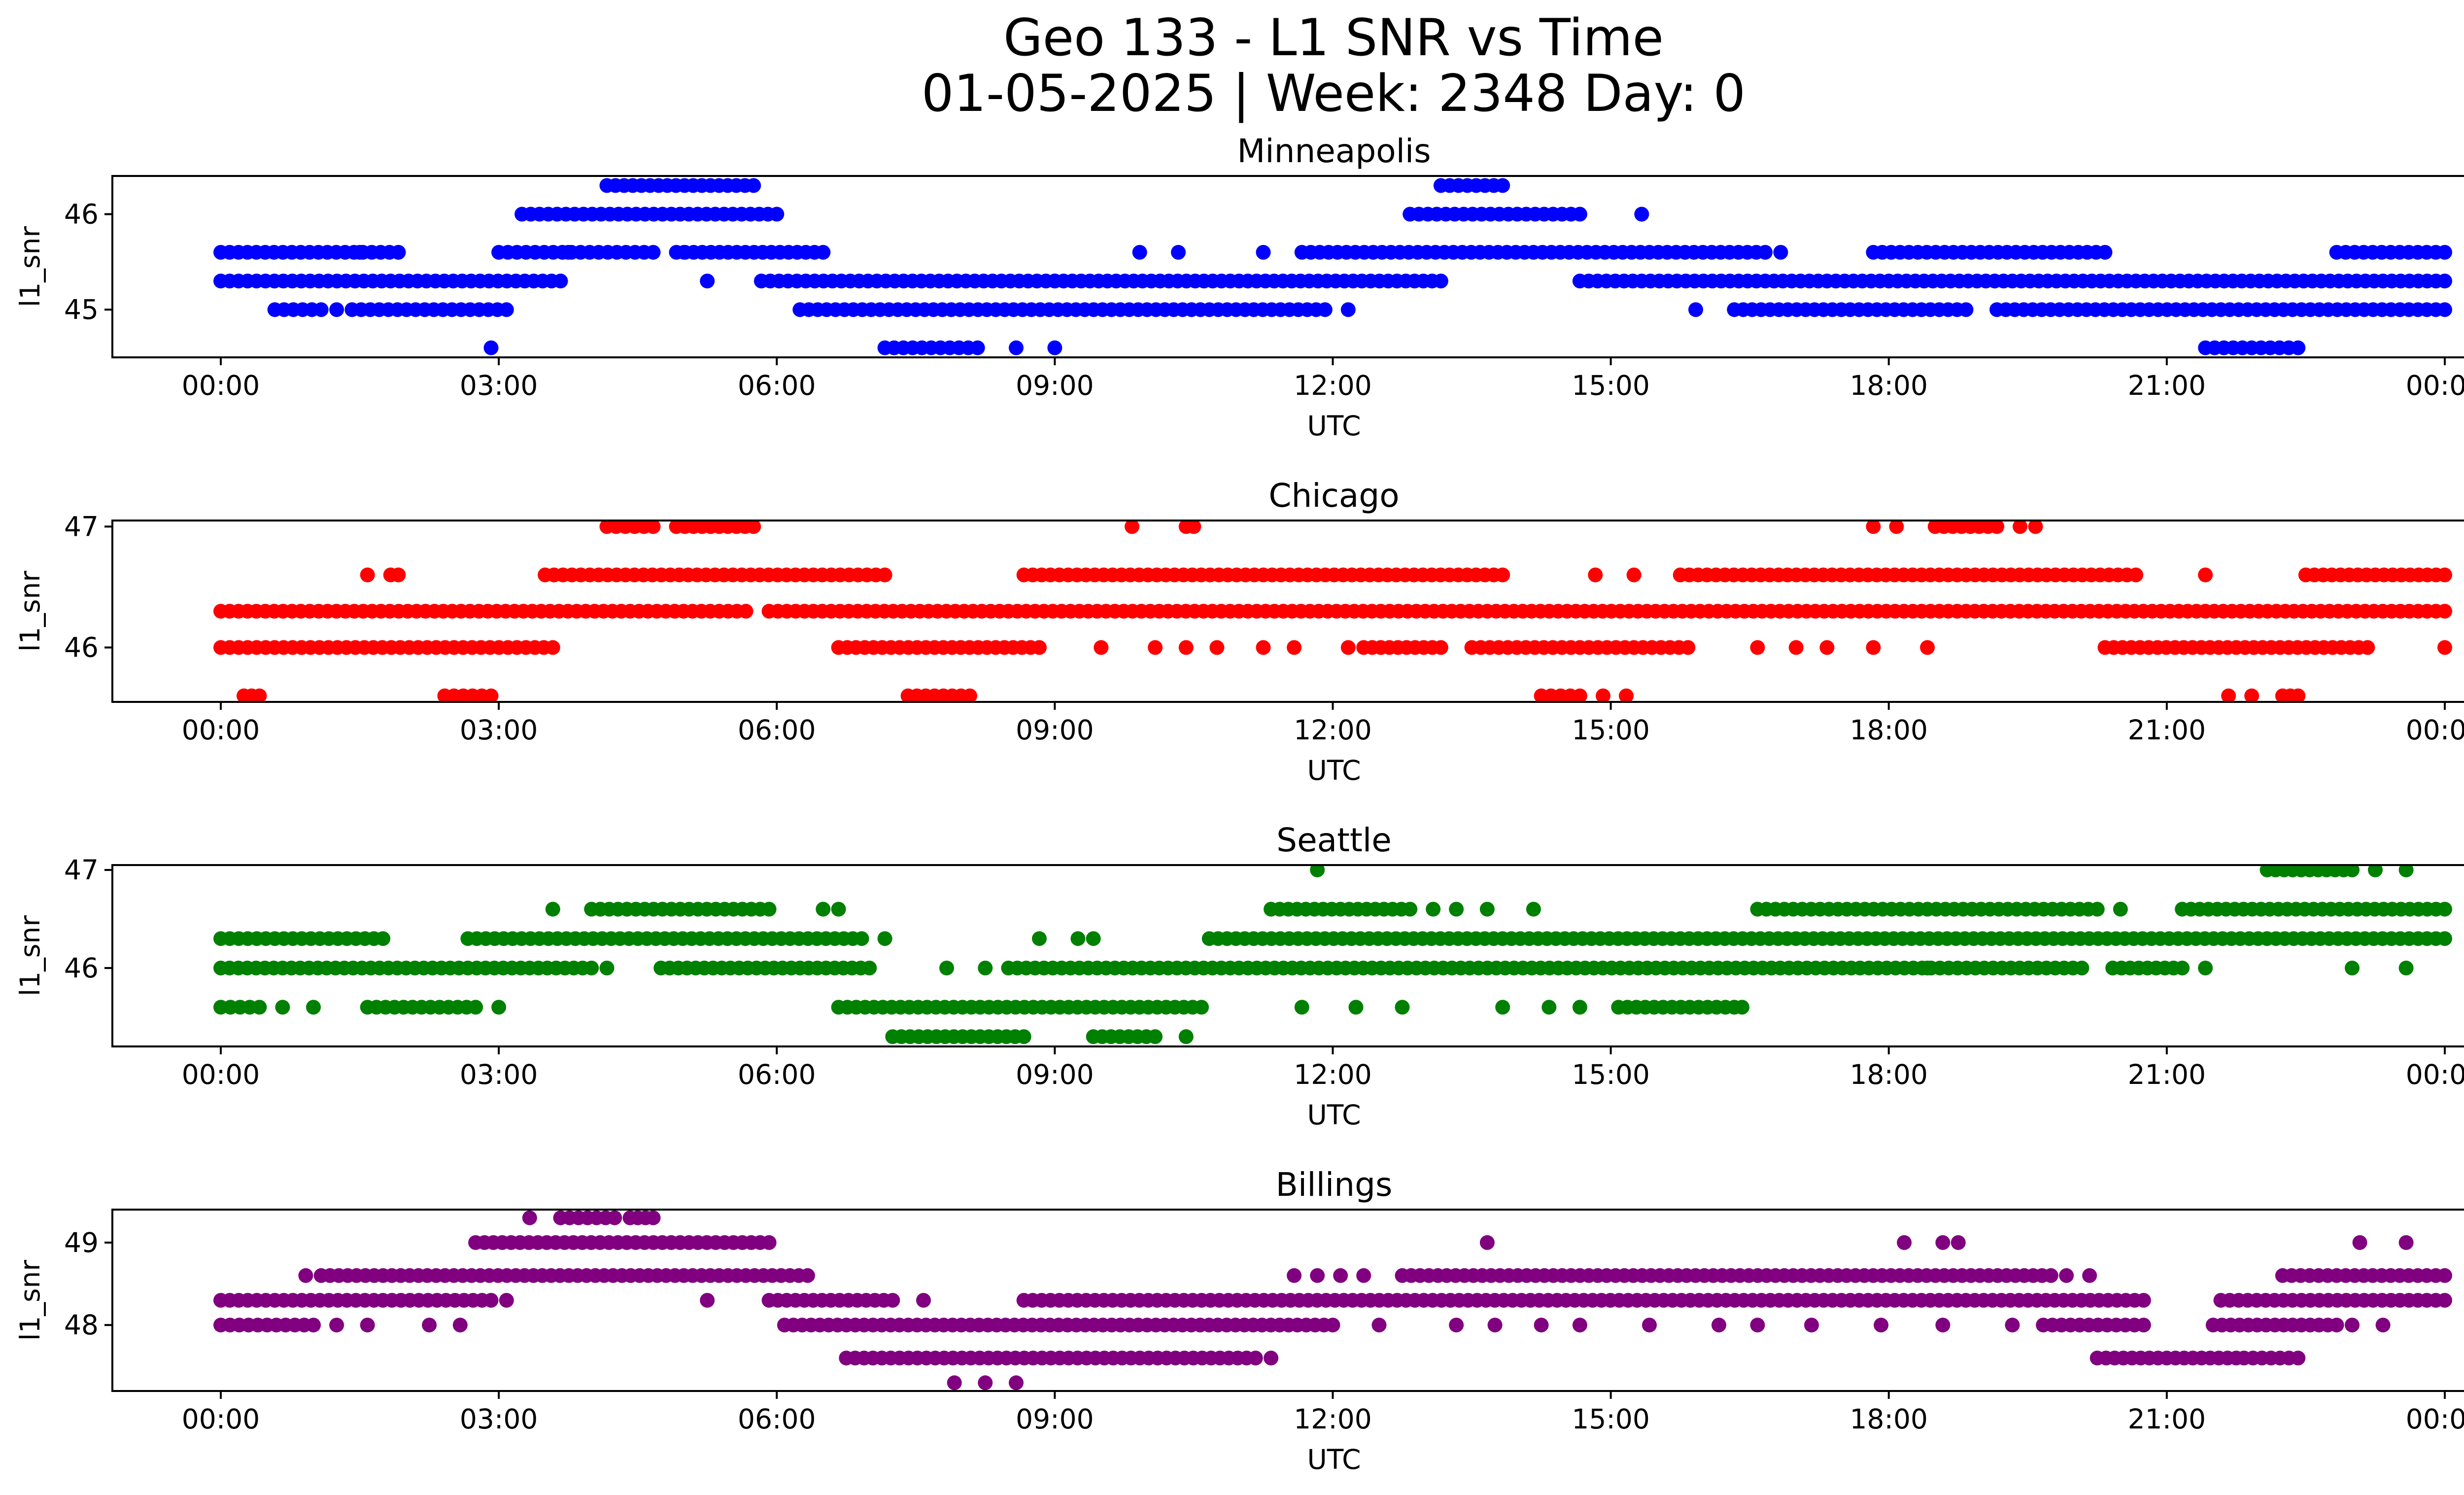 The height and width of the screenshot is (1495, 2464). I want to click on x-axis-label: UTC, so click(1334, 1459).